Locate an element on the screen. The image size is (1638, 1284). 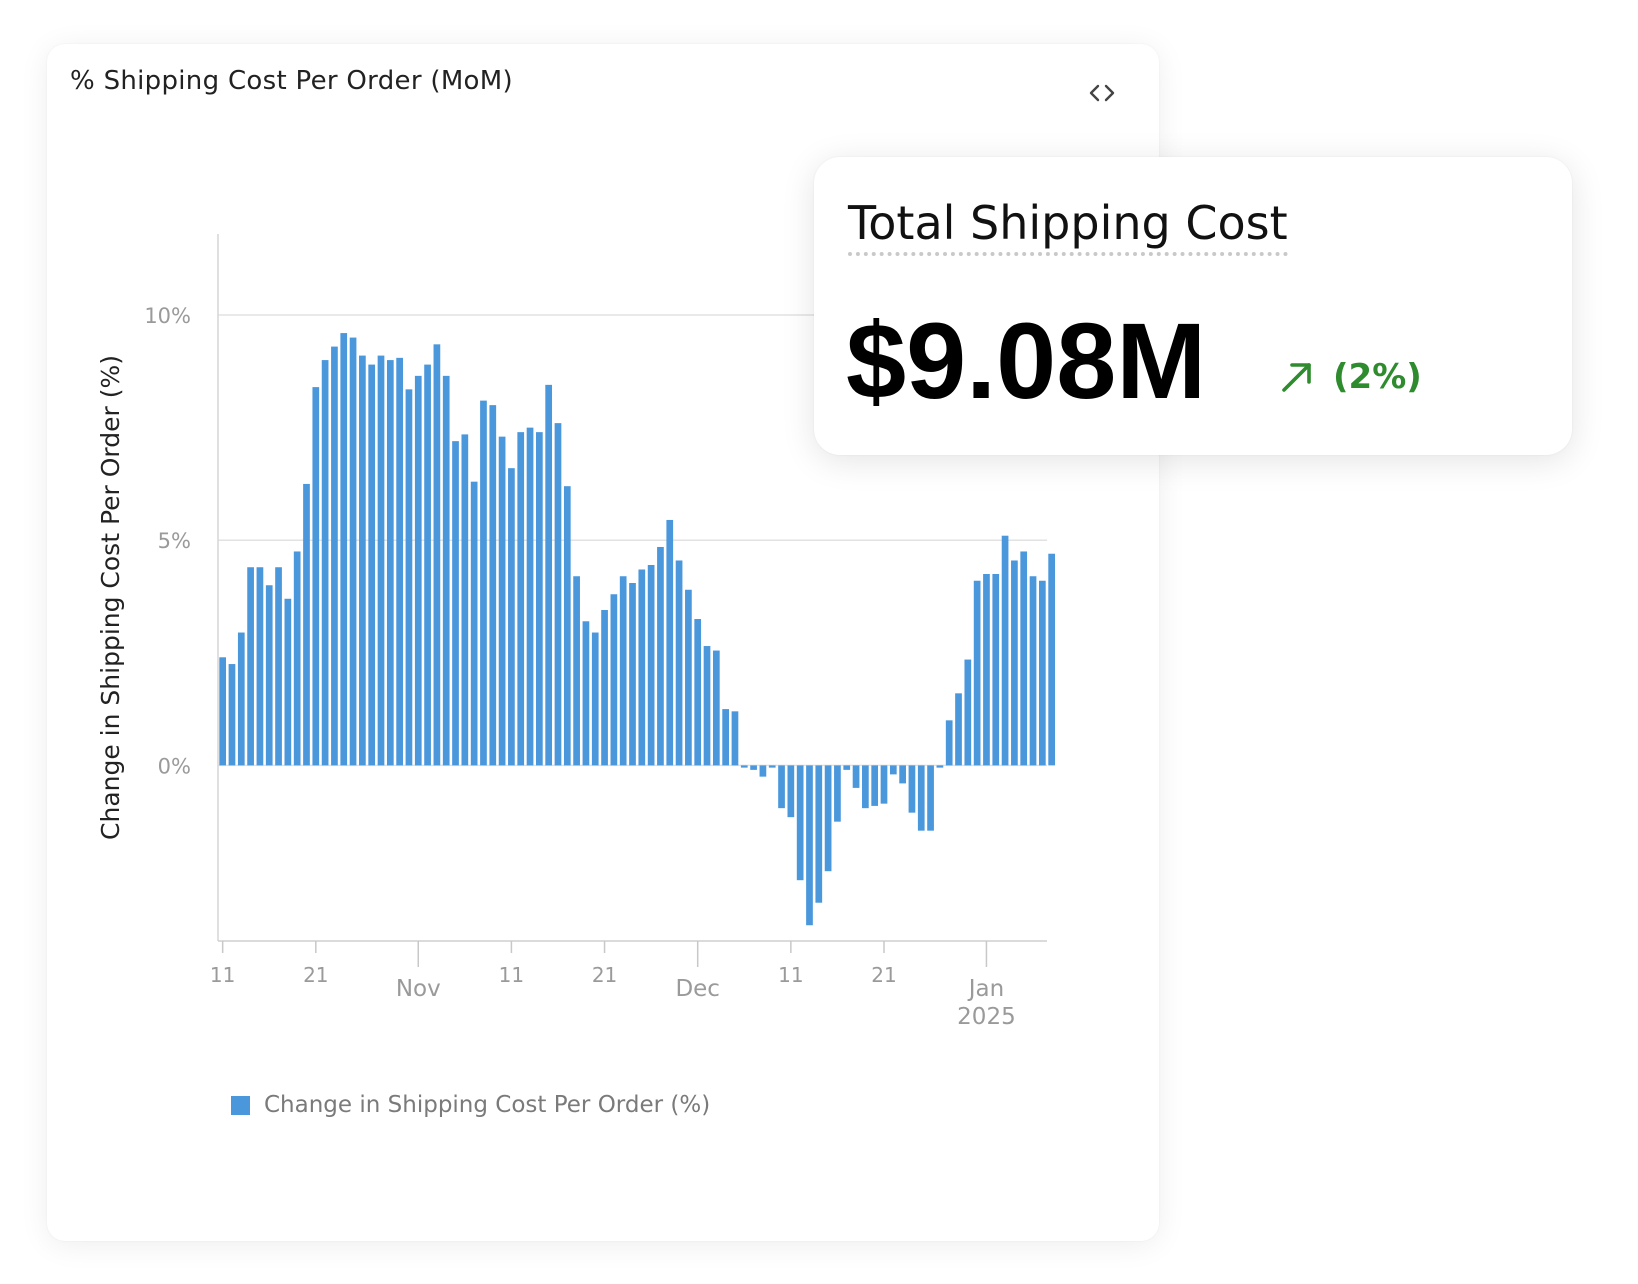
y-axis-title: Change in Shipping Cost Per Order (%) is located at coordinates (110, 597).